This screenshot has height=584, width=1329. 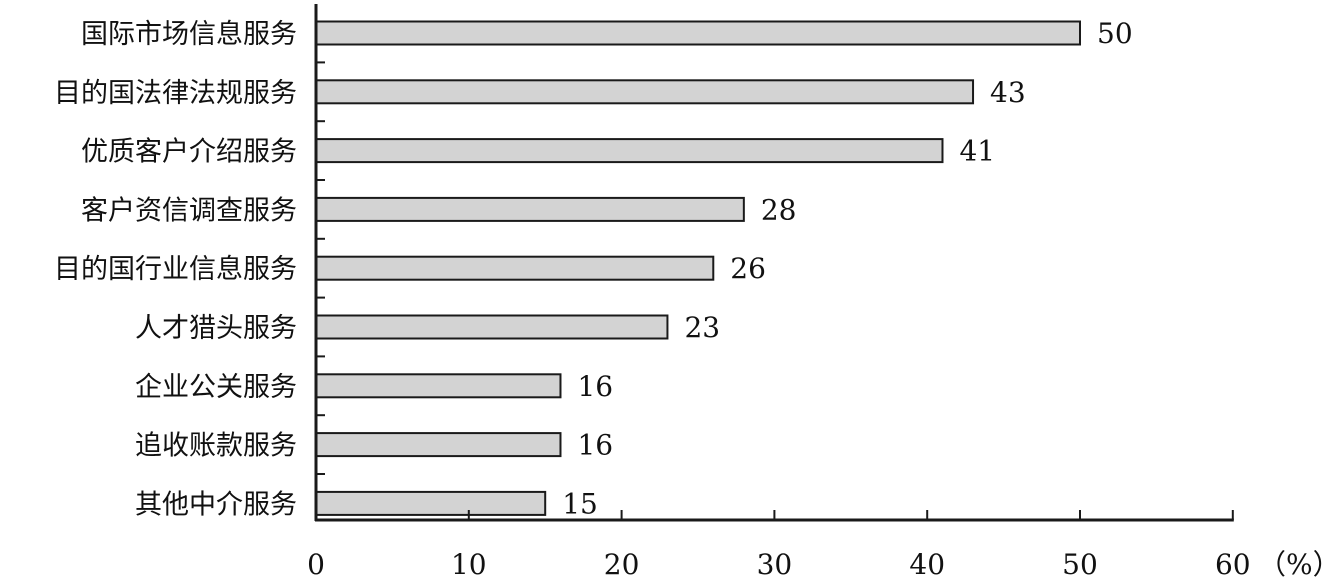 What do you see at coordinates (216, 387) in the screenshot?
I see `category-label: 企业公关服务` at bounding box center [216, 387].